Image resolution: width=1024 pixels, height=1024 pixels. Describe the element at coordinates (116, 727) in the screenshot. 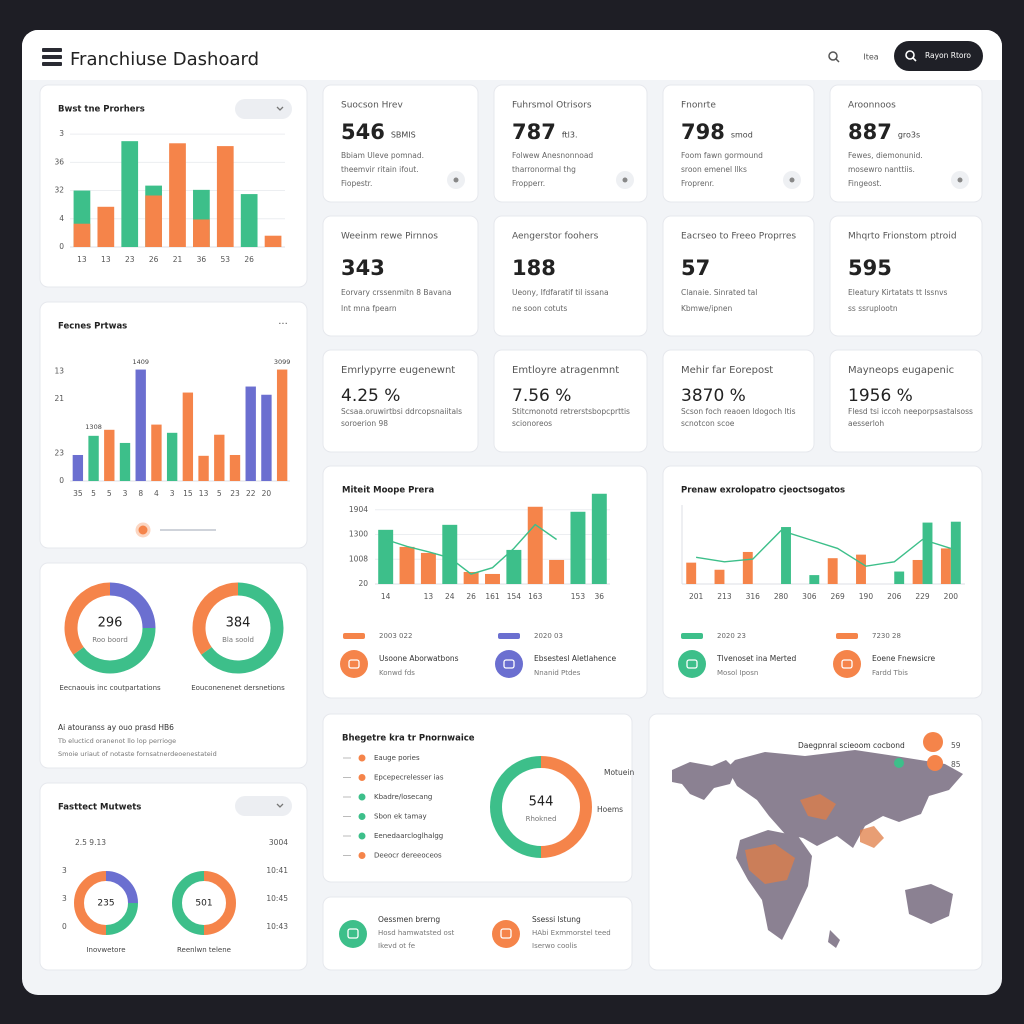

I see `note: Ai atouranss ay ouo prasd HB6` at that location.